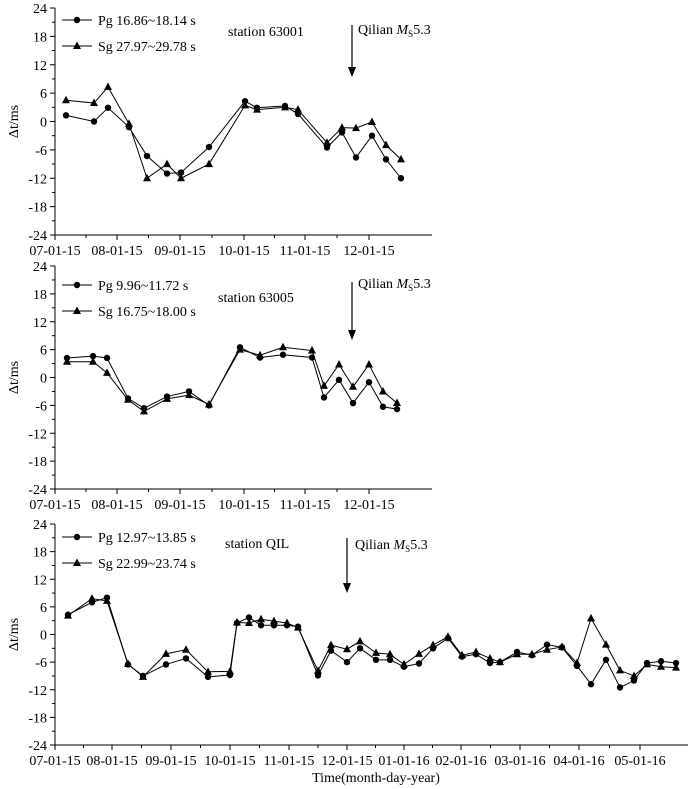 The height and width of the screenshot is (789, 700). I want to click on event-magnitude-sub: S, so click(410, 288).